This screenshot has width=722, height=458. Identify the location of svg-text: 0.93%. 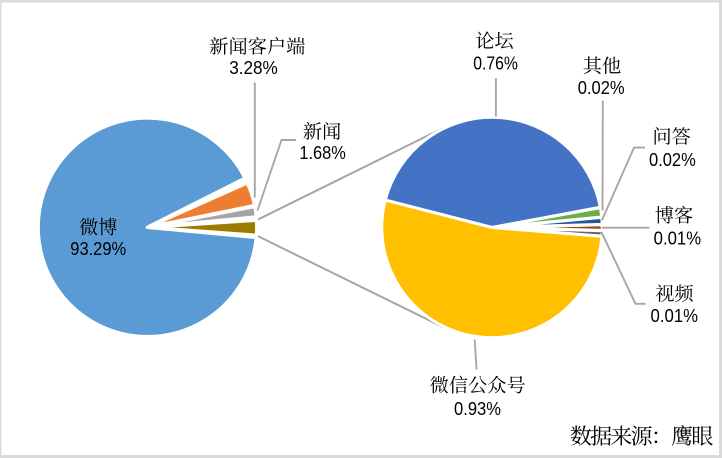
(477, 408).